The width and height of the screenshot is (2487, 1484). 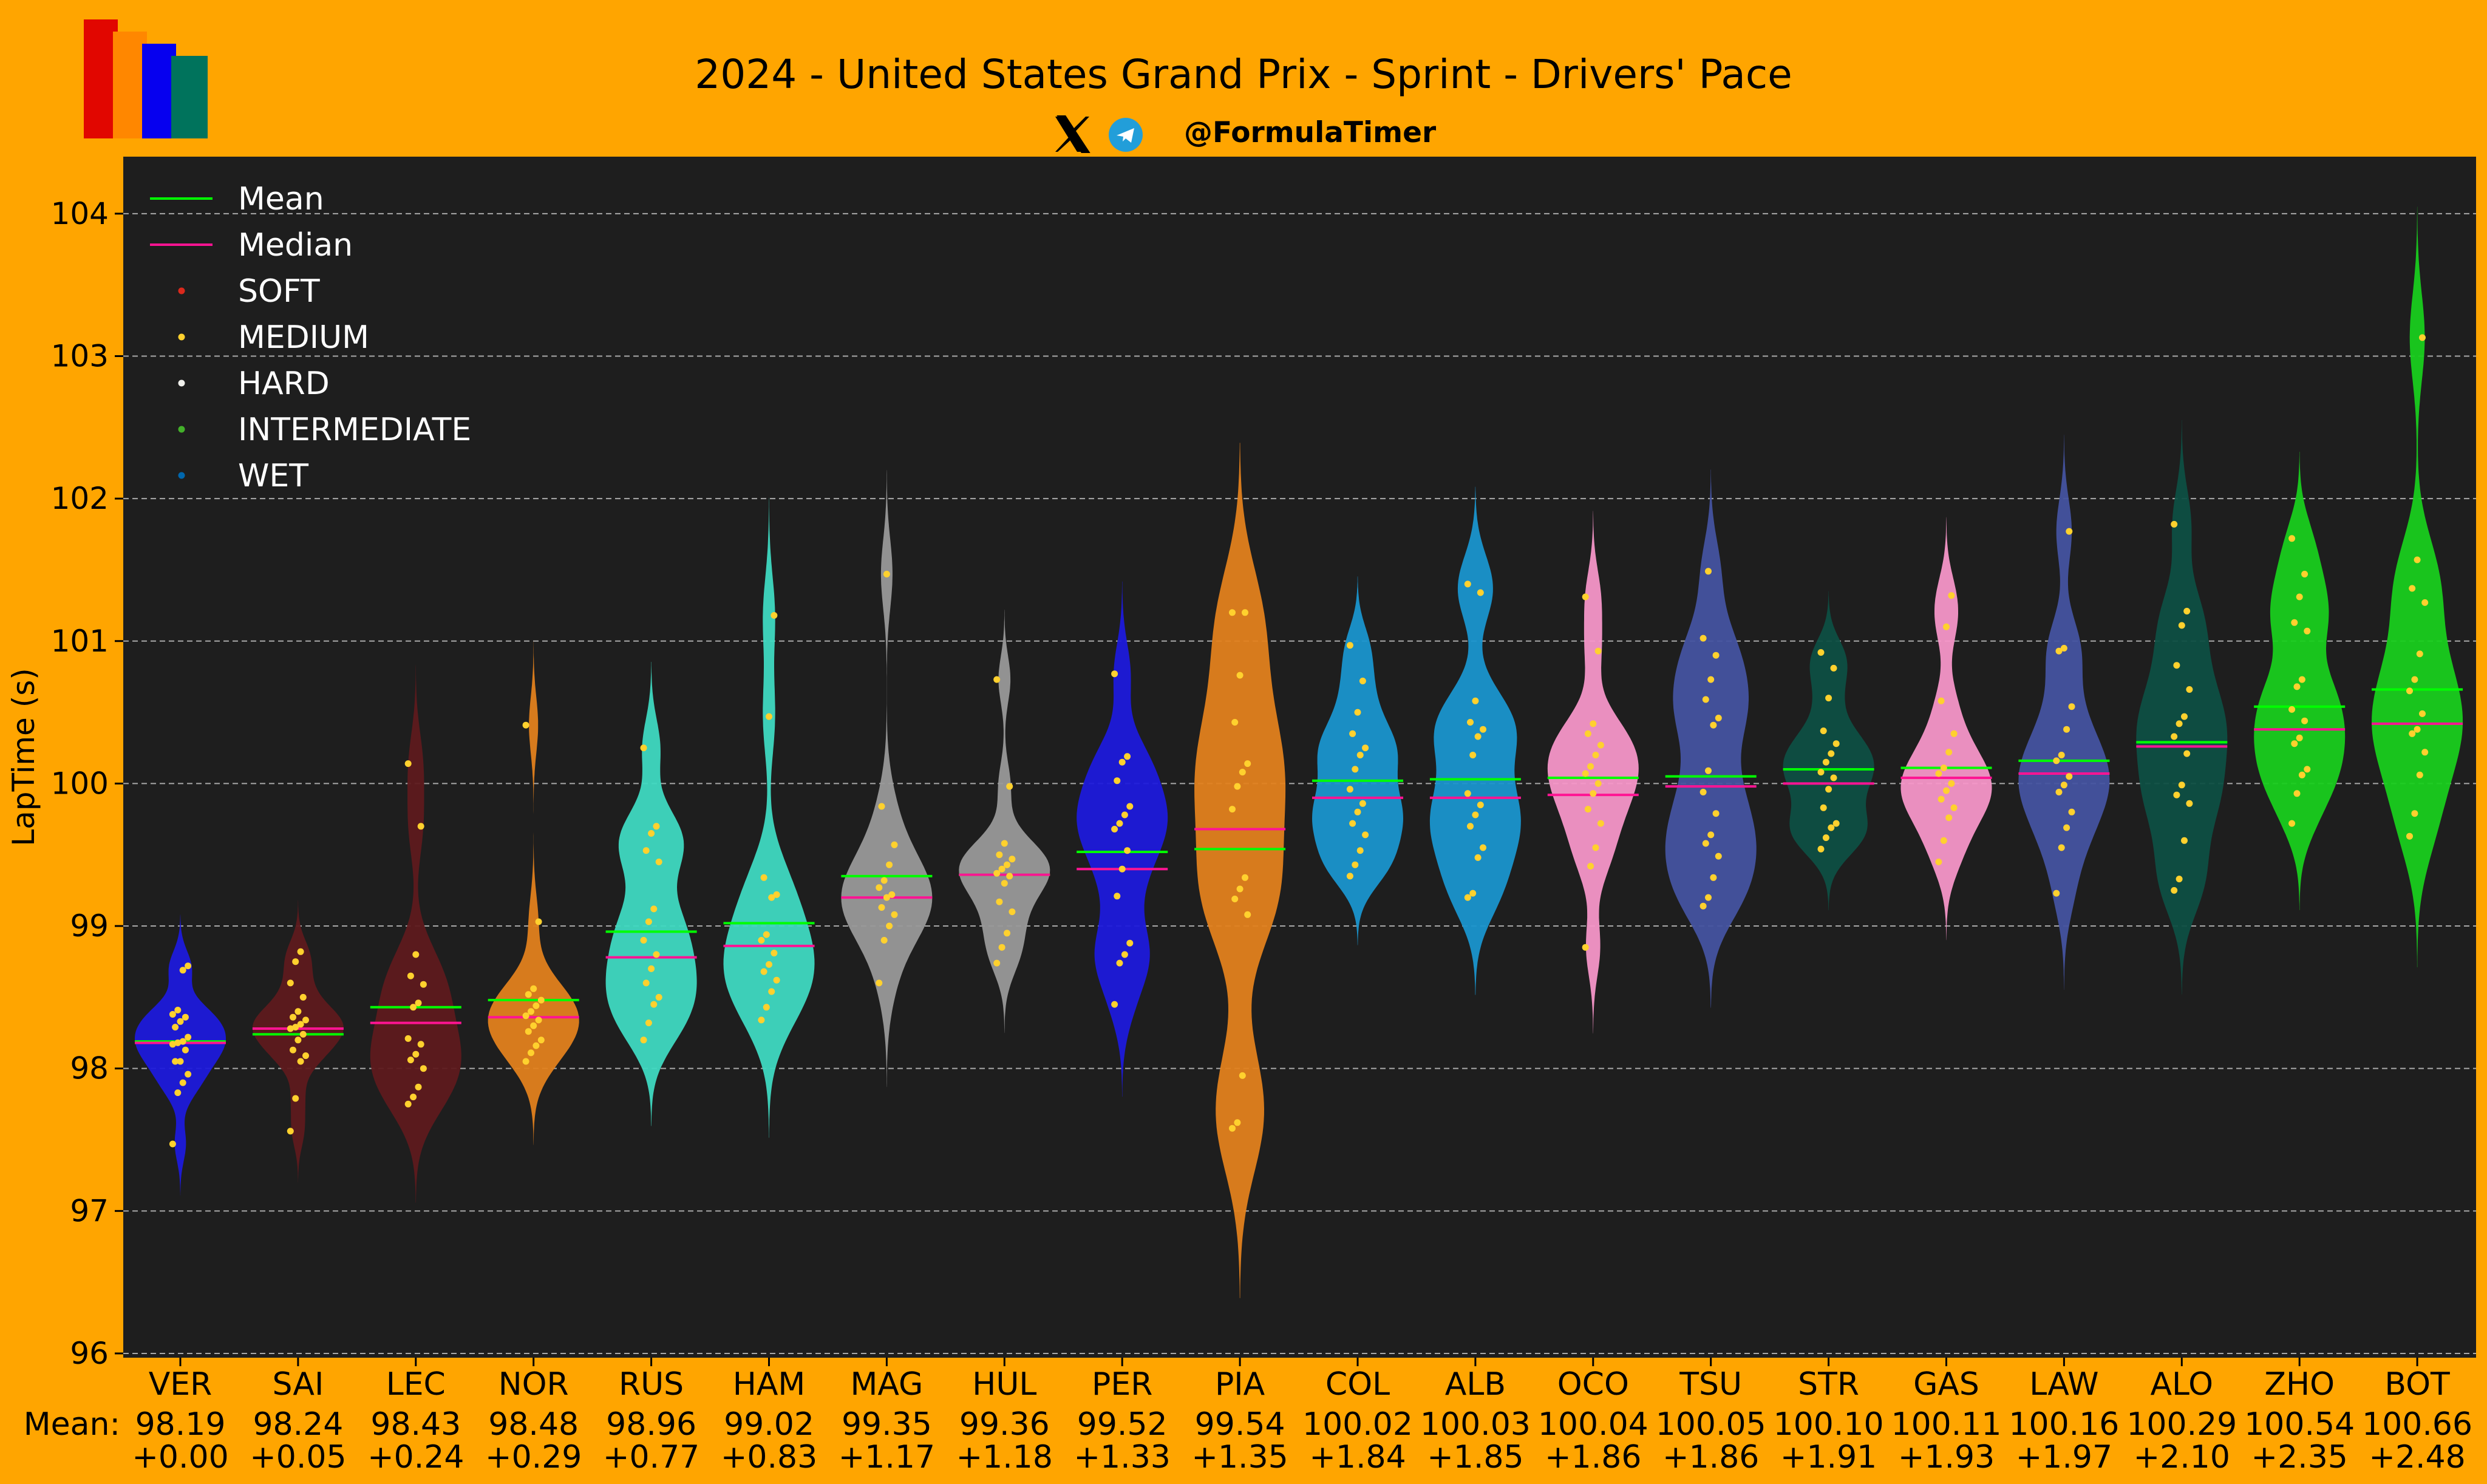 I want to click on violin-rus, so click(x=651, y=894).